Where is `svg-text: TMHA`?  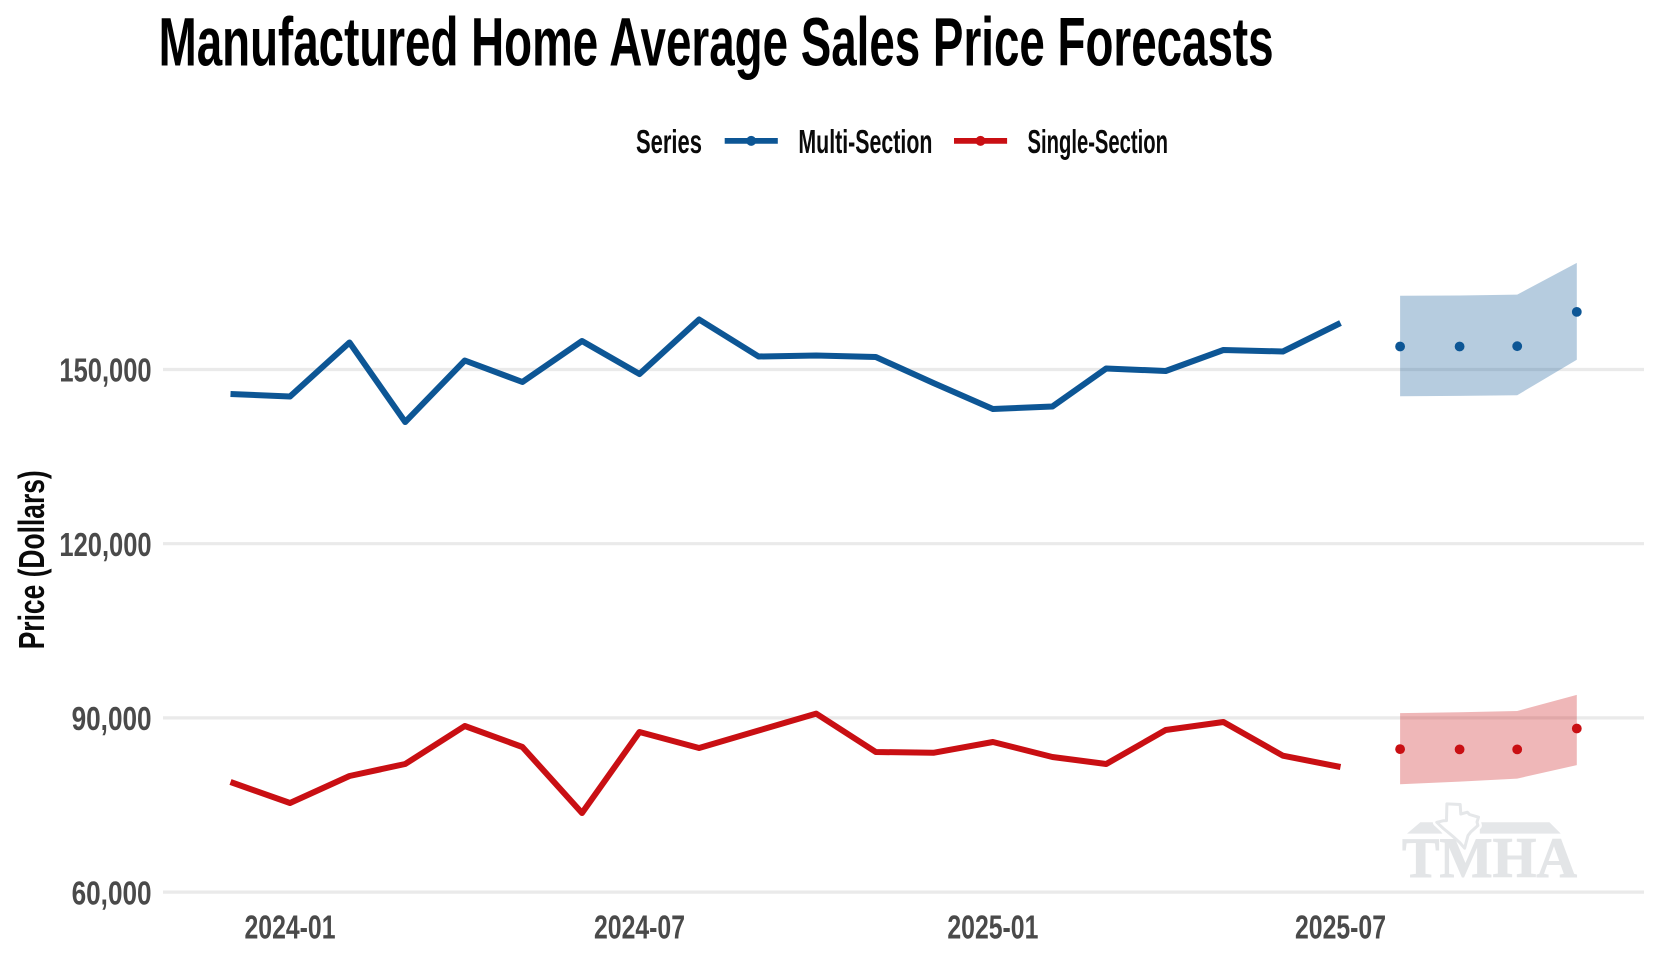 svg-text: TMHA is located at coordinates (1489, 858).